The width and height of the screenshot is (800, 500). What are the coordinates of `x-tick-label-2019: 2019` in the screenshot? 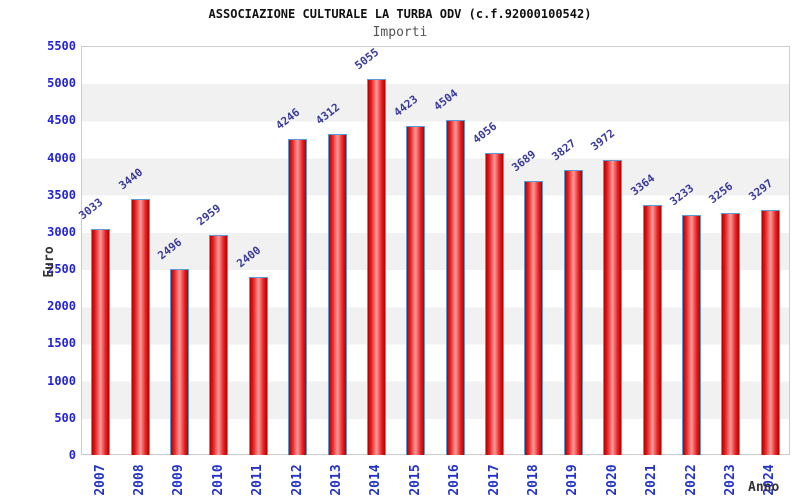 It's located at (573, 480).